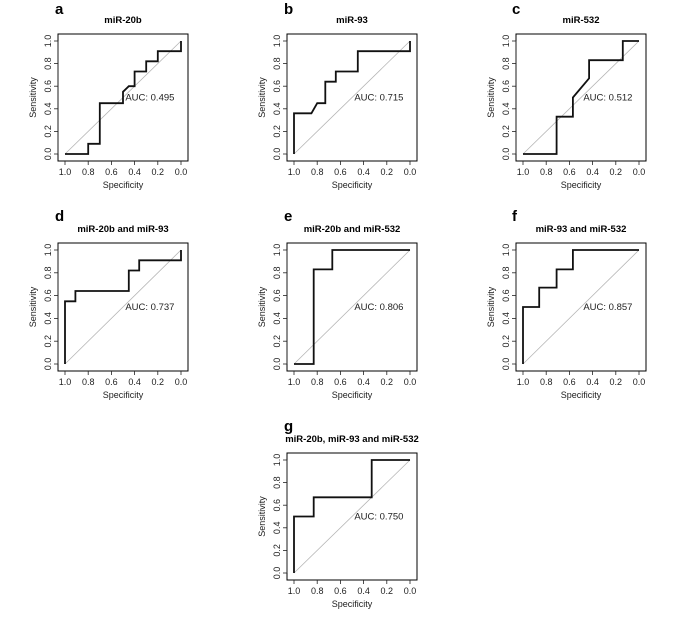  Describe the element at coordinates (516, 9) in the screenshot. I see `panel-letter: c` at that location.